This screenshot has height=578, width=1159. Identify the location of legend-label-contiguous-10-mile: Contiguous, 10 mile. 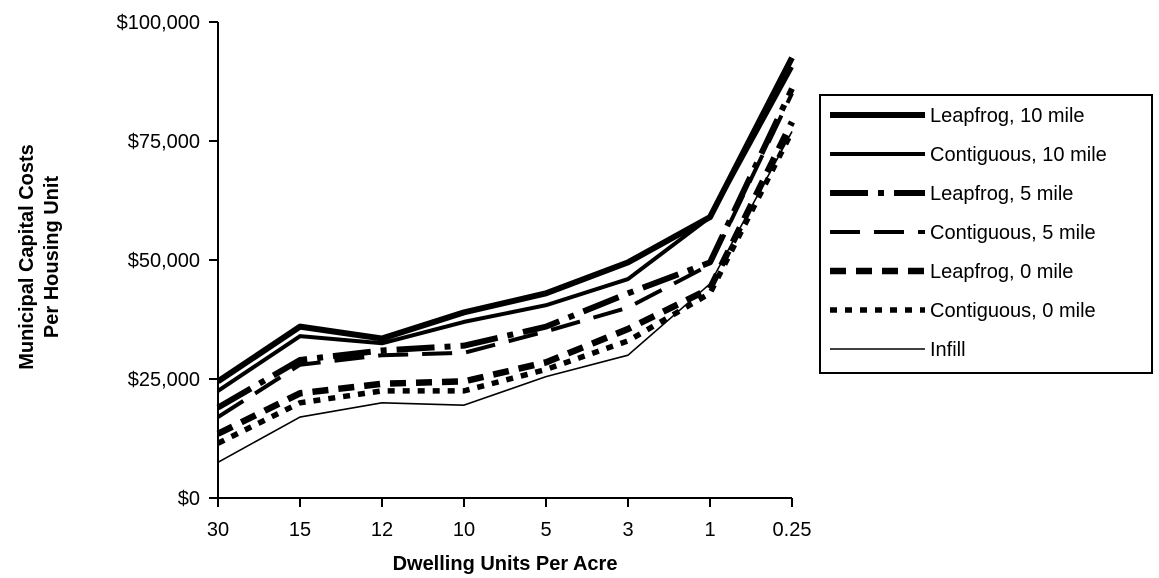
(1018, 155).